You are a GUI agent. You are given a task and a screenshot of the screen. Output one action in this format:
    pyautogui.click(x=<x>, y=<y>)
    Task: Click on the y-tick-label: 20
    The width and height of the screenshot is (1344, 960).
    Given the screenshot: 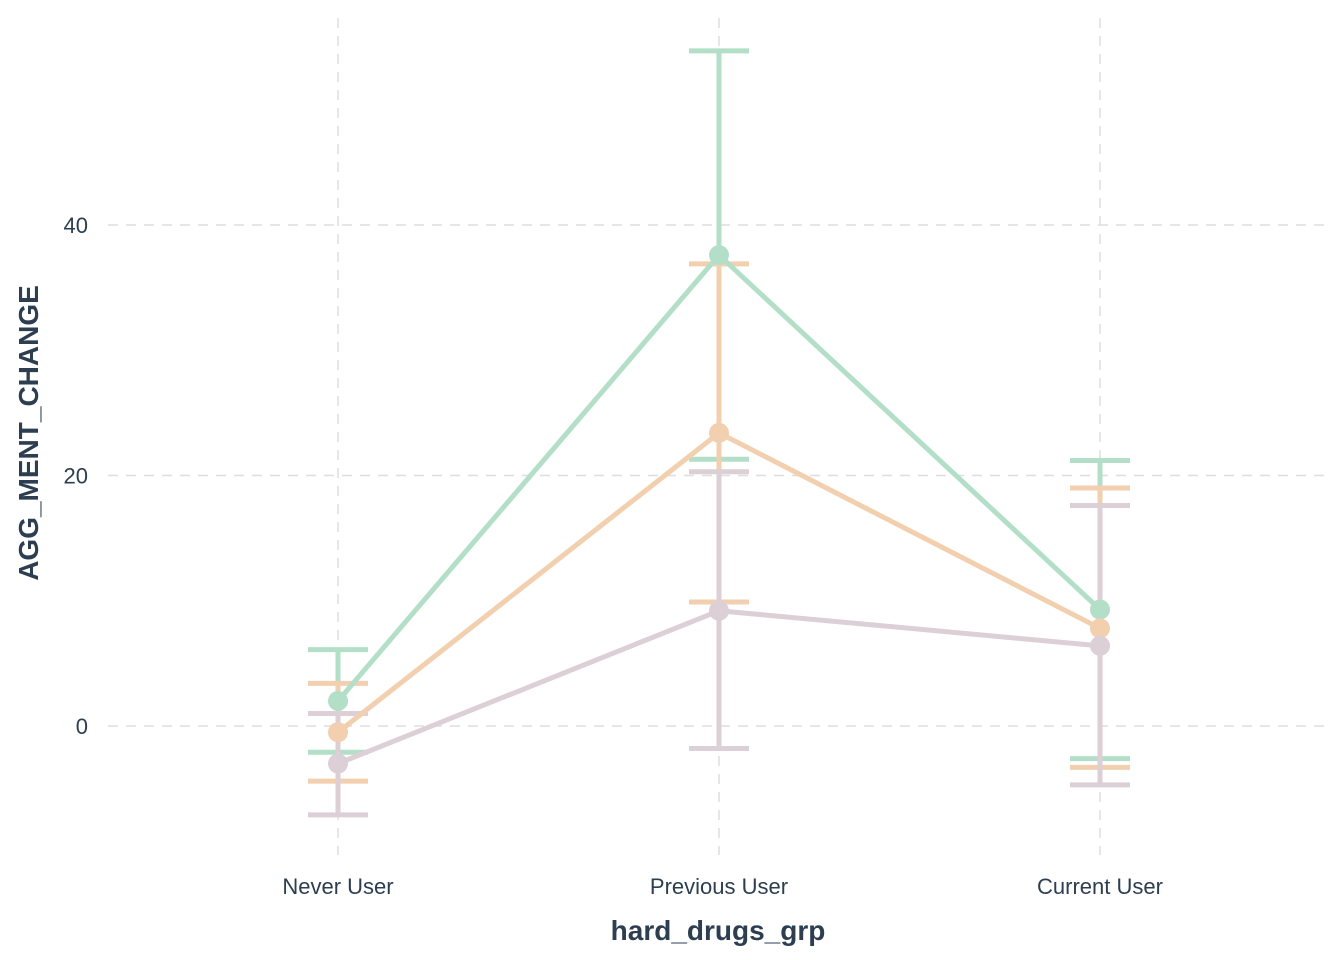 What is the action you would take?
    pyautogui.click(x=76, y=476)
    